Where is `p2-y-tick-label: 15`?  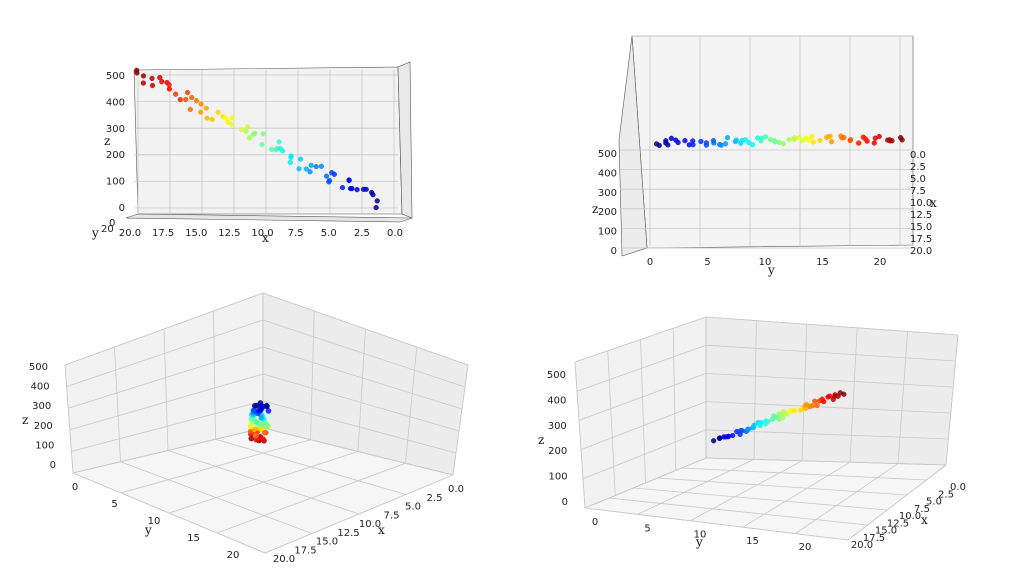
p2-y-tick-label: 15 is located at coordinates (822, 262).